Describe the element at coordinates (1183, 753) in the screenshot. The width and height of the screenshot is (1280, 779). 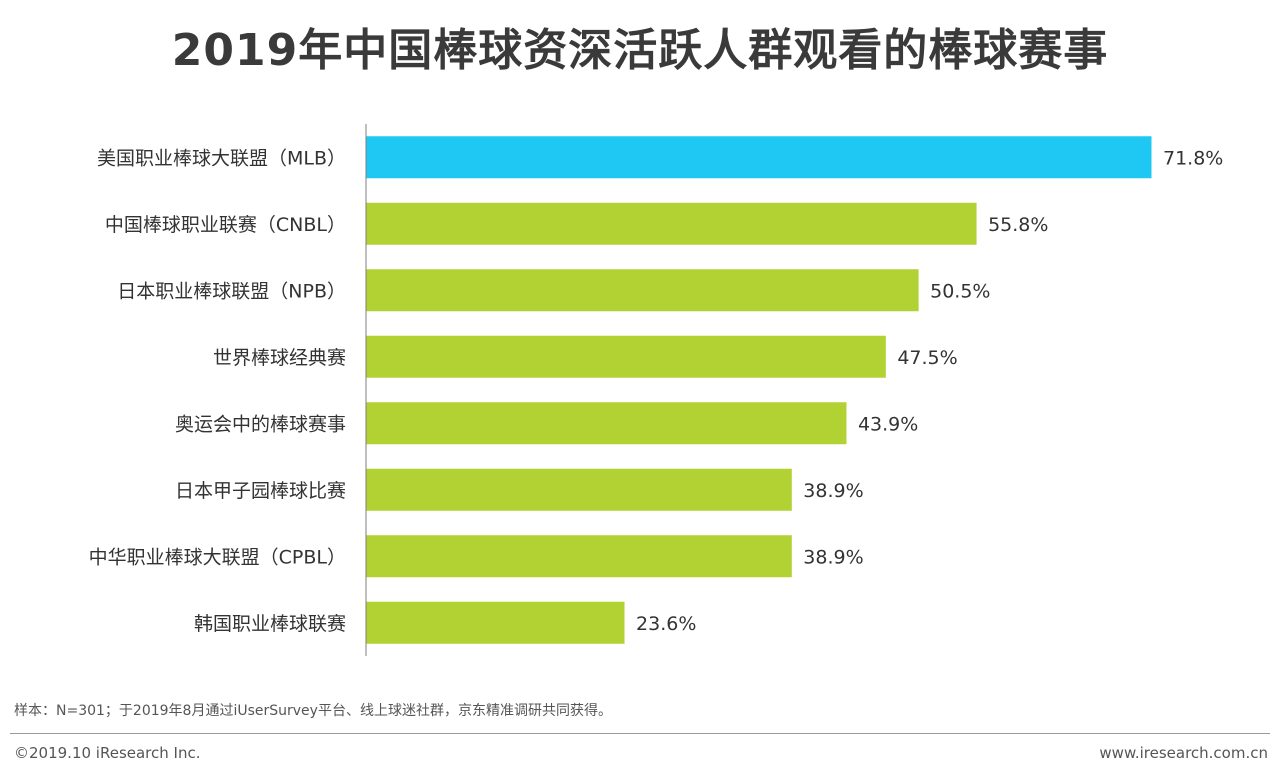
I see `website-link: www.iresearch.com.cn` at that location.